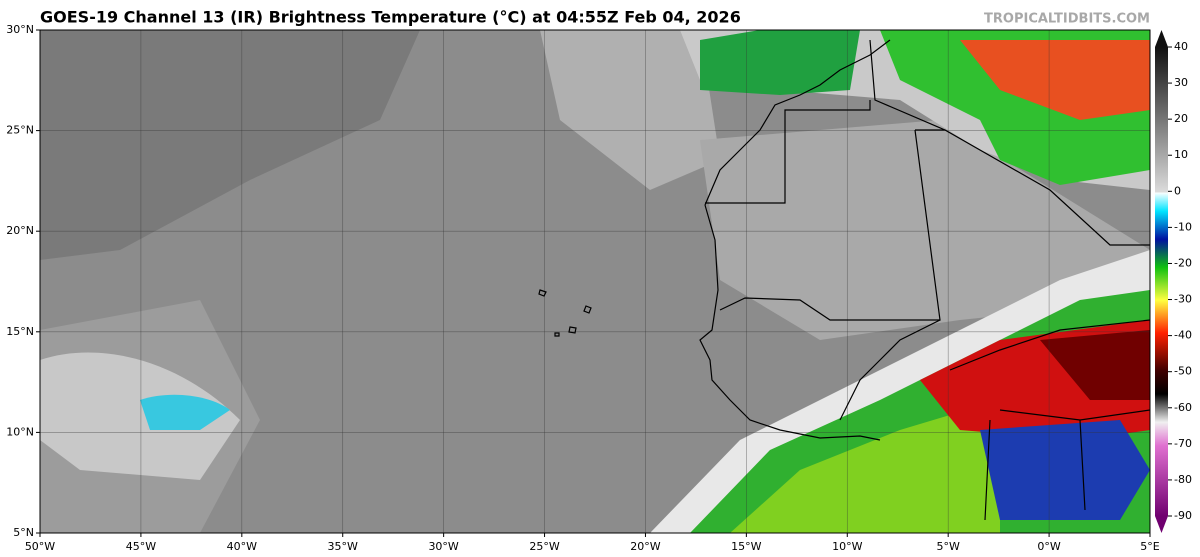 This screenshot has width=1200, height=557. What do you see at coordinates (544, 546) in the screenshot?
I see `lon-label: 25°W` at bounding box center [544, 546].